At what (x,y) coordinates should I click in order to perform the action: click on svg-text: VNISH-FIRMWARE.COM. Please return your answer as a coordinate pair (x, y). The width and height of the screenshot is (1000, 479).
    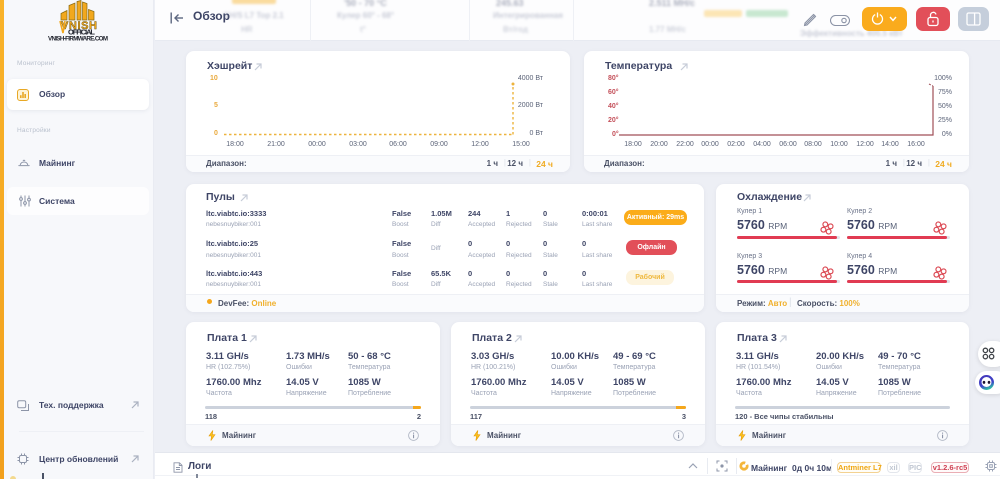
    Looking at the image, I should click on (78, 39).